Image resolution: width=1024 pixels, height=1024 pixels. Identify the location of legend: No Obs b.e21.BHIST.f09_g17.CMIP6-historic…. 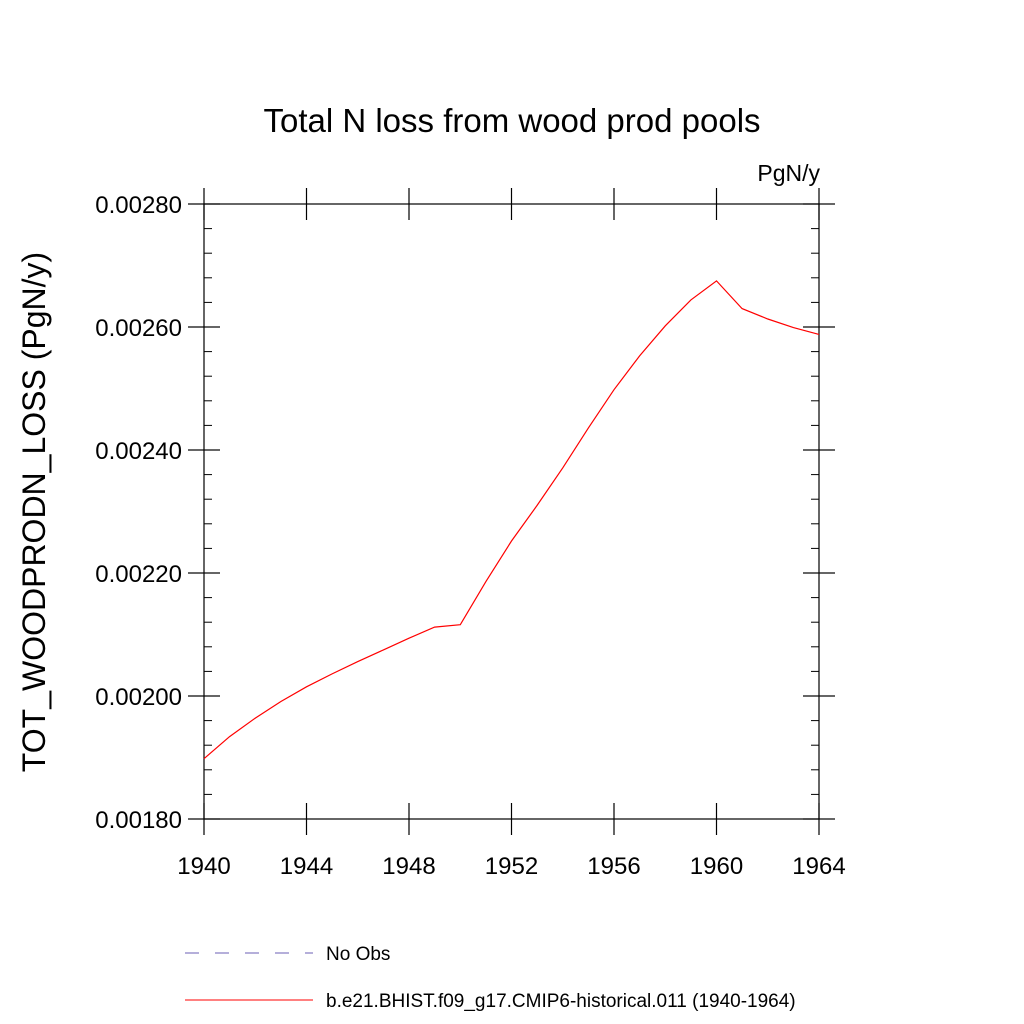
(490, 978).